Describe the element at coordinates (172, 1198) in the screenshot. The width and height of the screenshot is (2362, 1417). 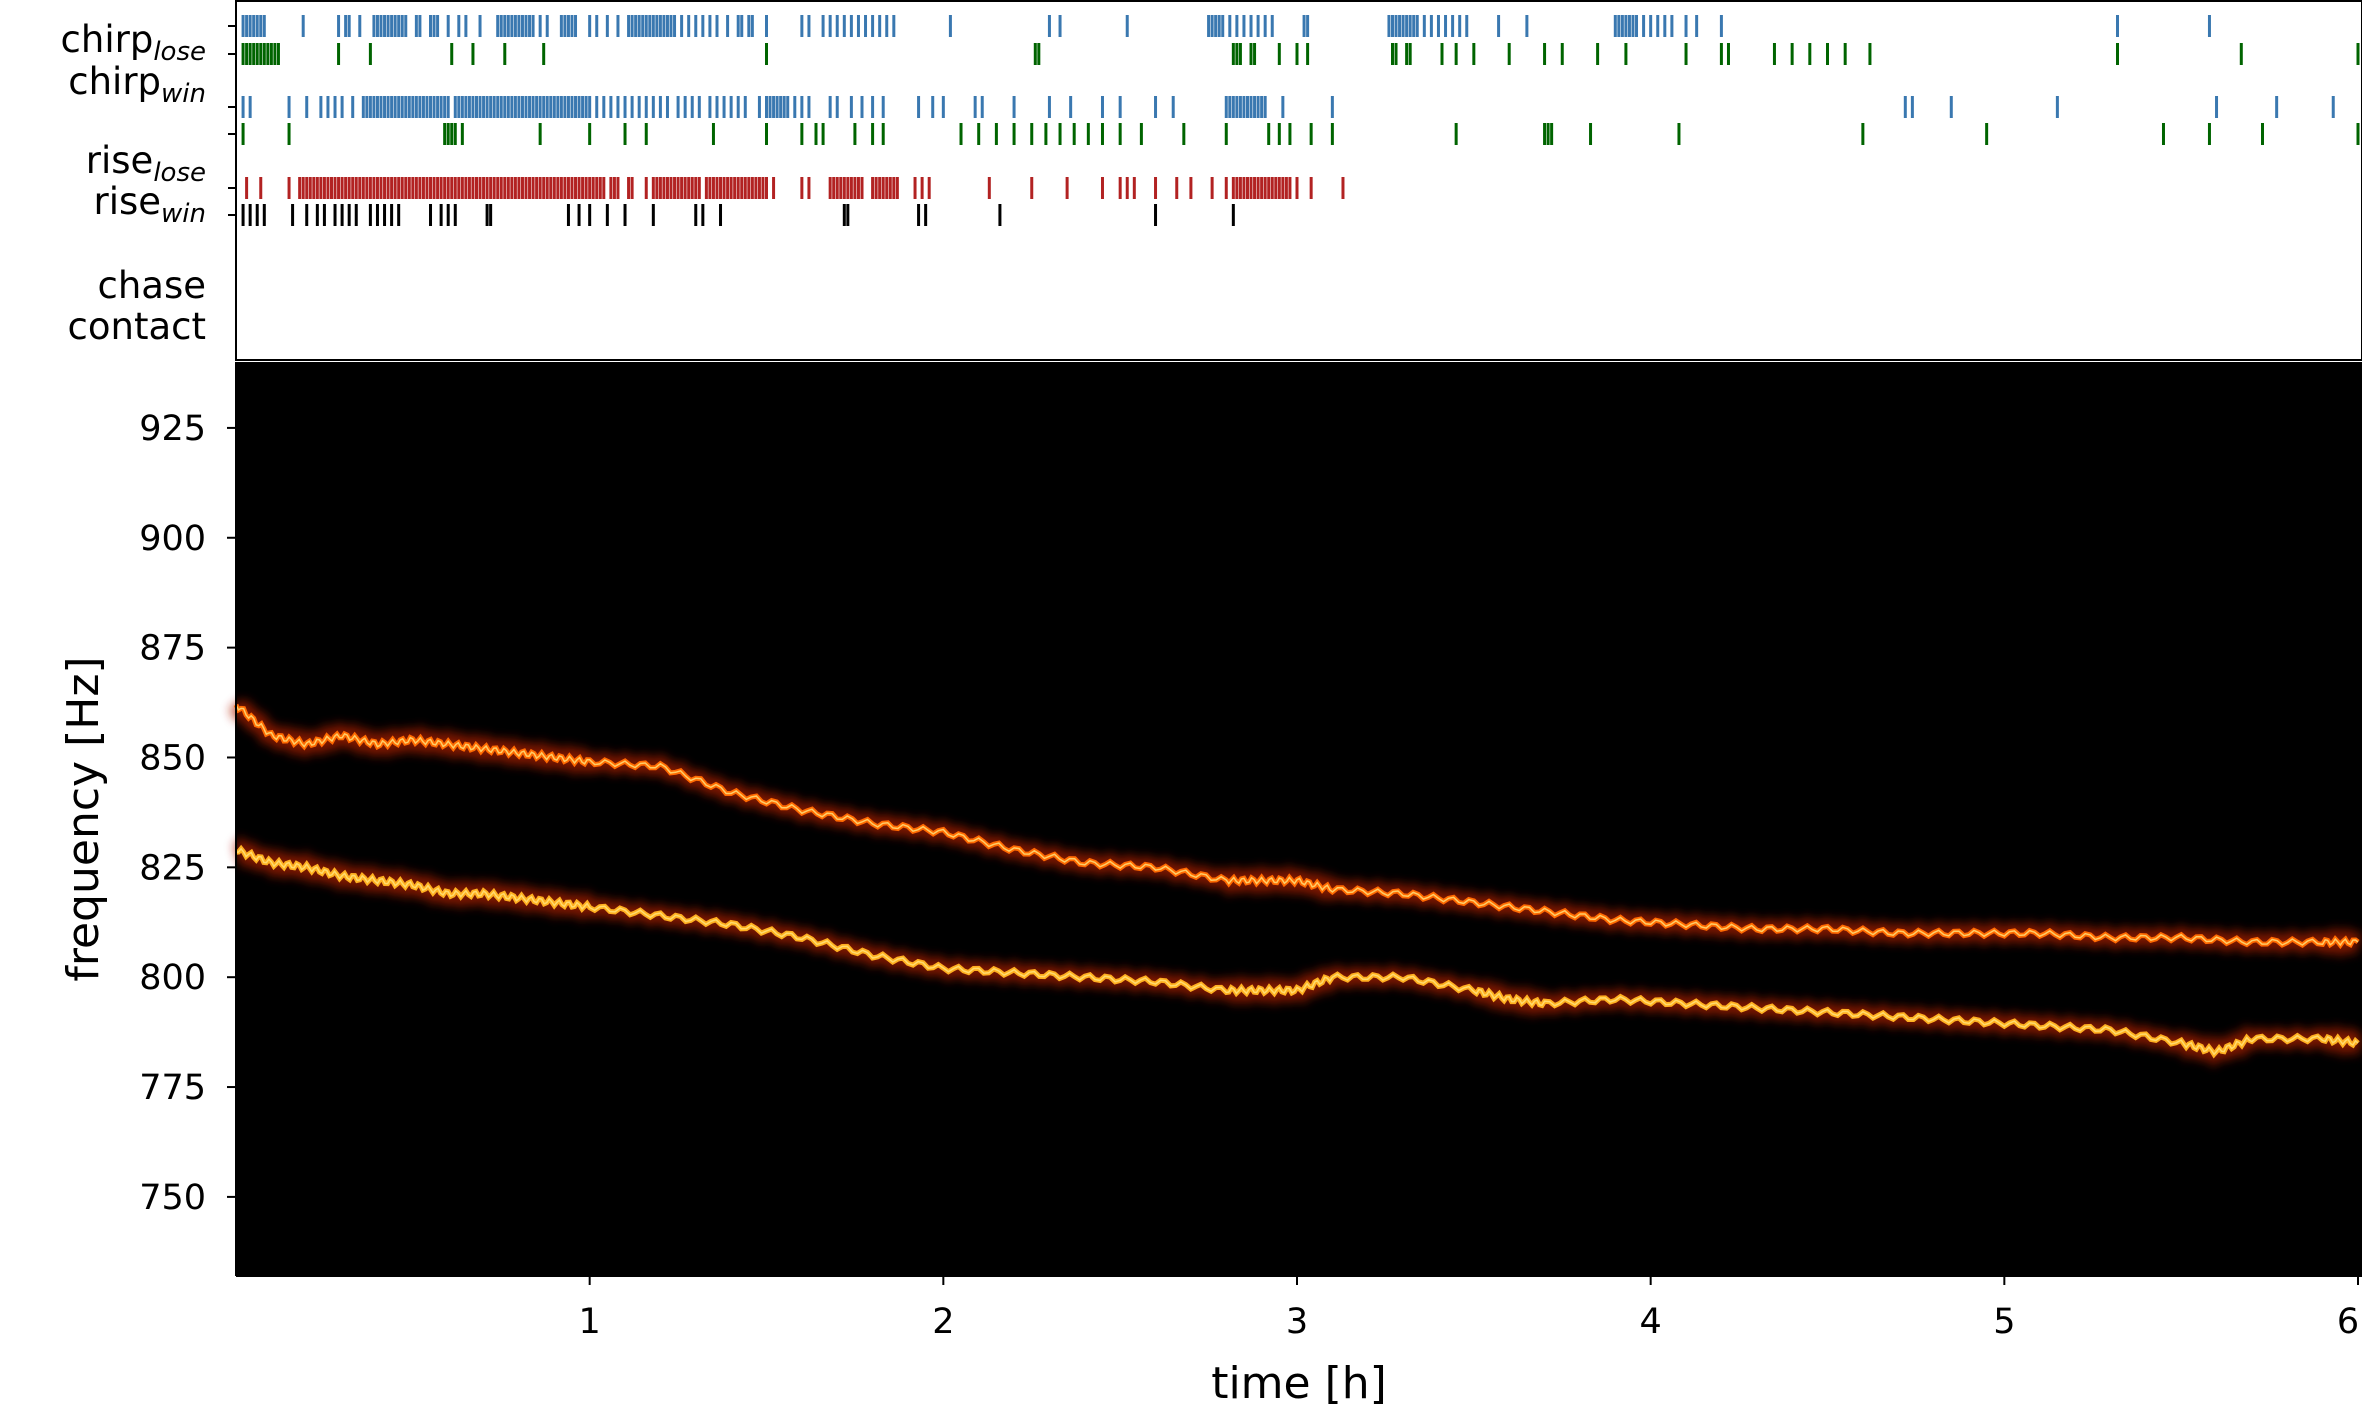
I see `y-tick-label: 750` at that location.